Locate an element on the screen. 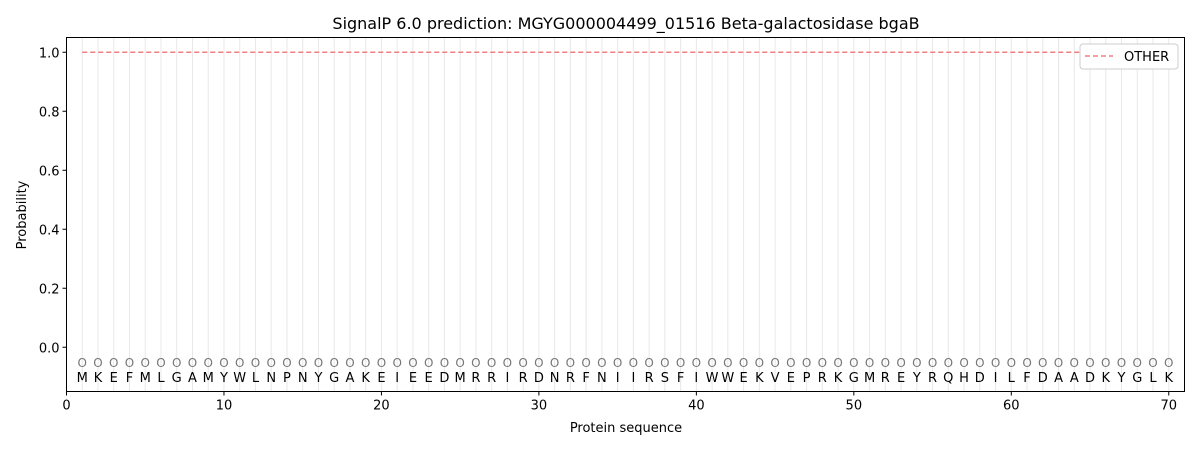 The image size is (1200, 454). legend-label-other: OTHER is located at coordinates (1146, 57).